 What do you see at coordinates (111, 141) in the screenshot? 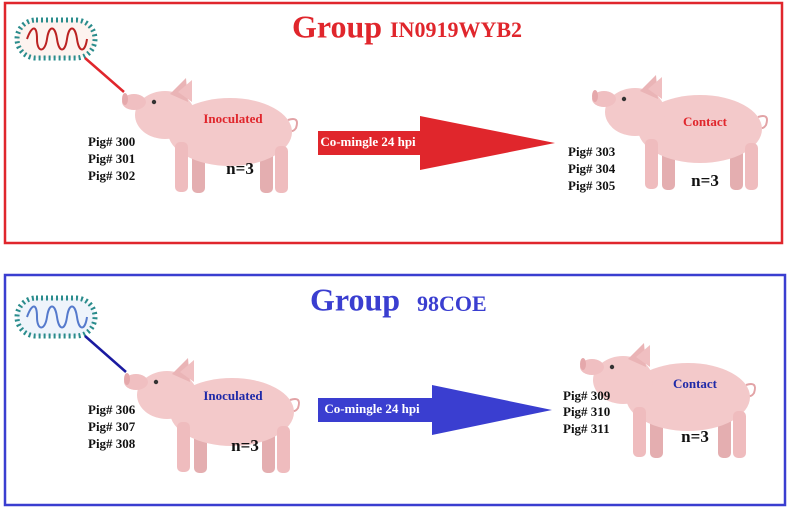
I see `pig-id: Pig# 300` at bounding box center [111, 141].